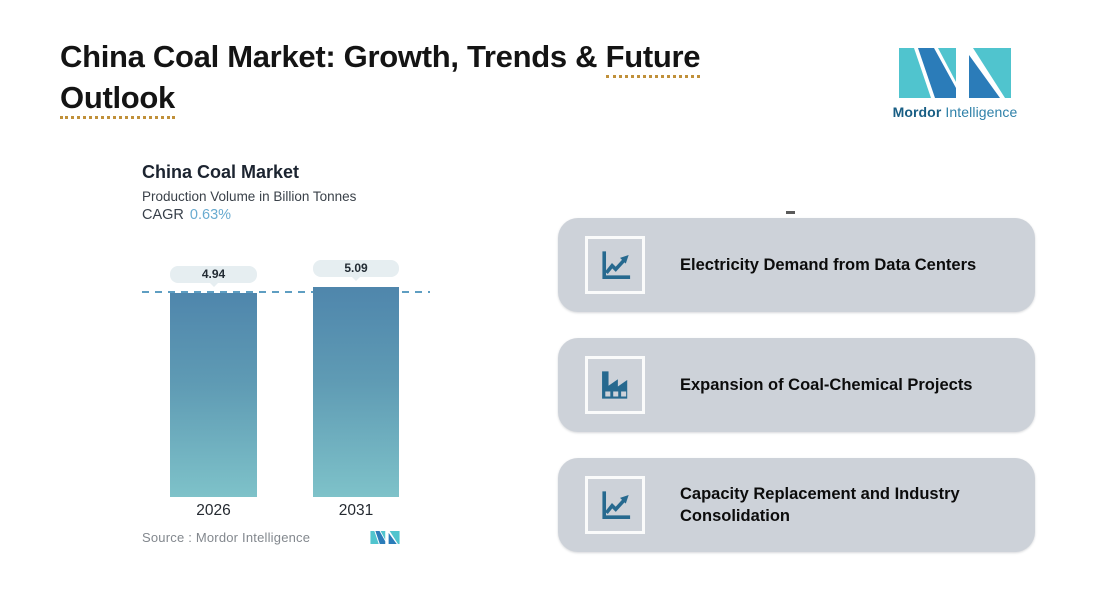  What do you see at coordinates (790, 212) in the screenshot?
I see `stray-mark` at bounding box center [790, 212].